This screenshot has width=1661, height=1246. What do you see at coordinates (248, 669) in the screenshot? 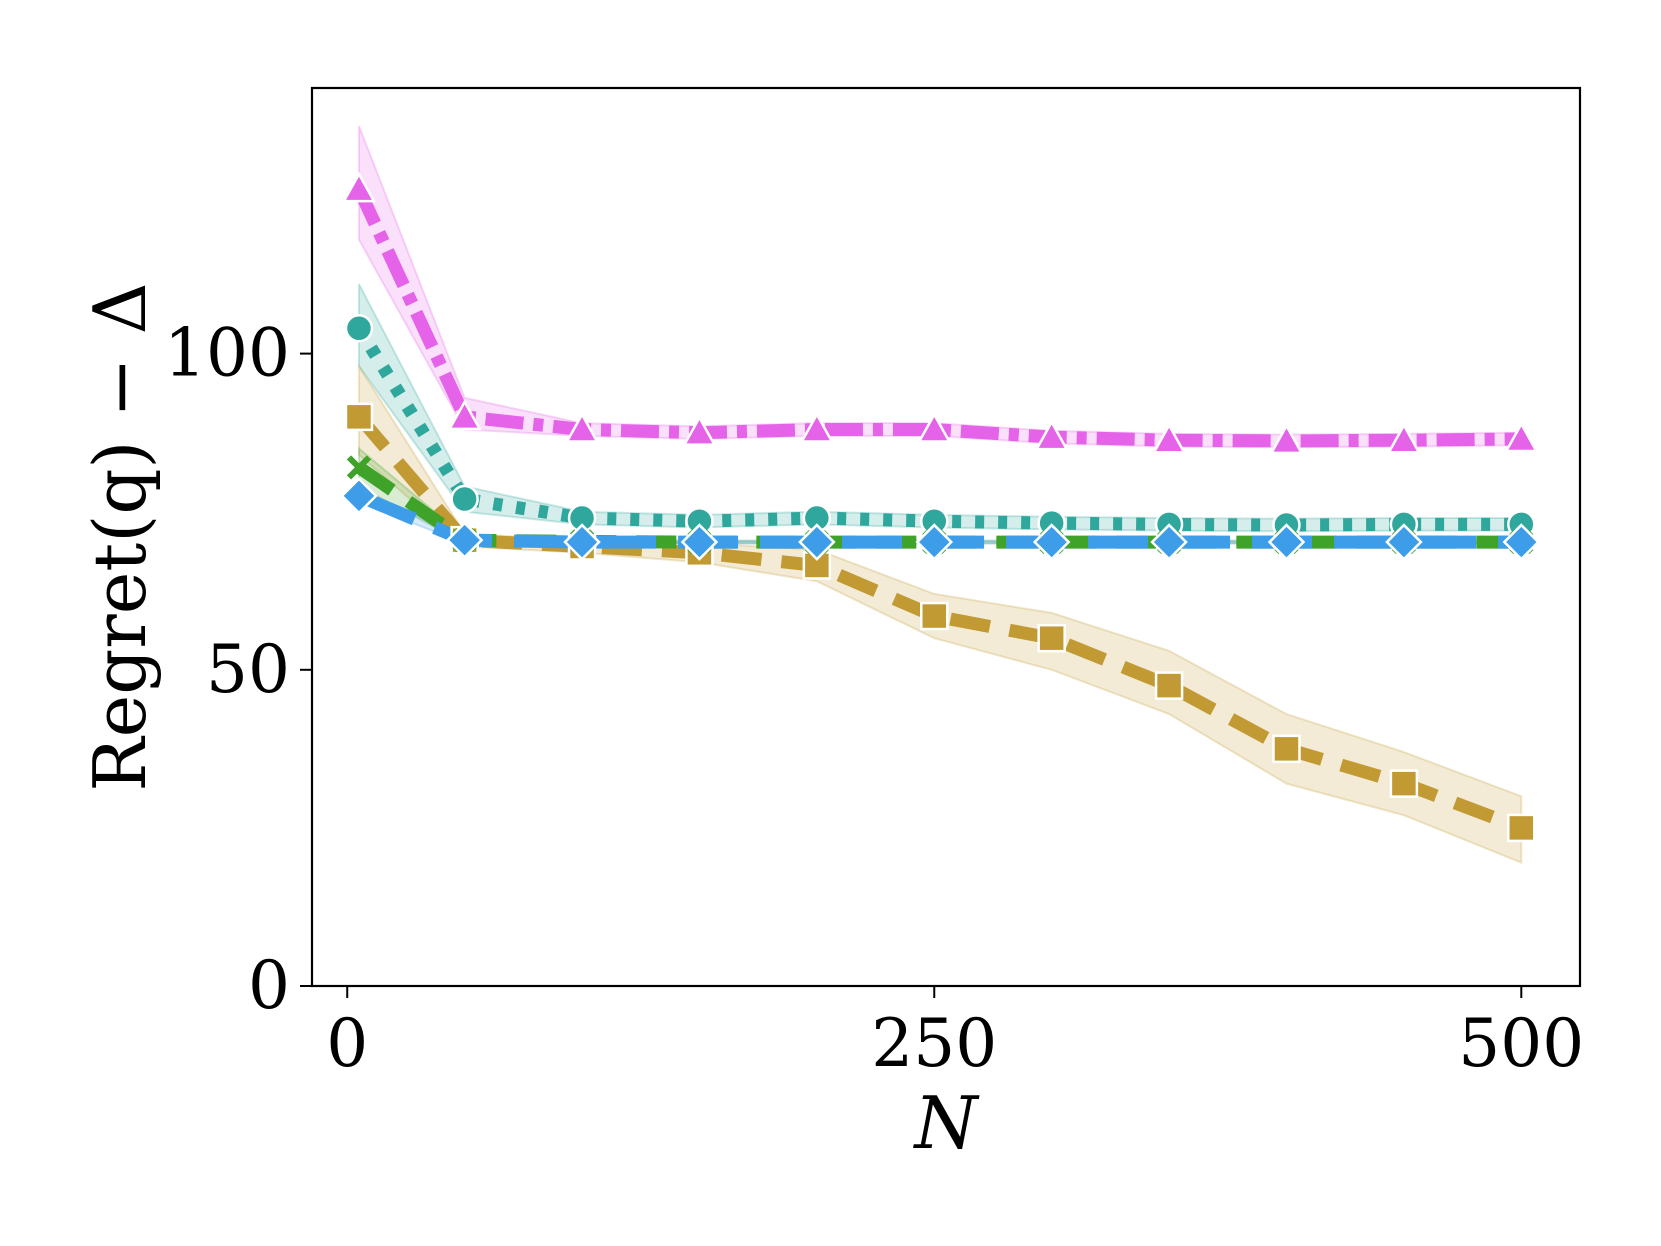
I see `y-tick-label: 50` at bounding box center [248, 669].